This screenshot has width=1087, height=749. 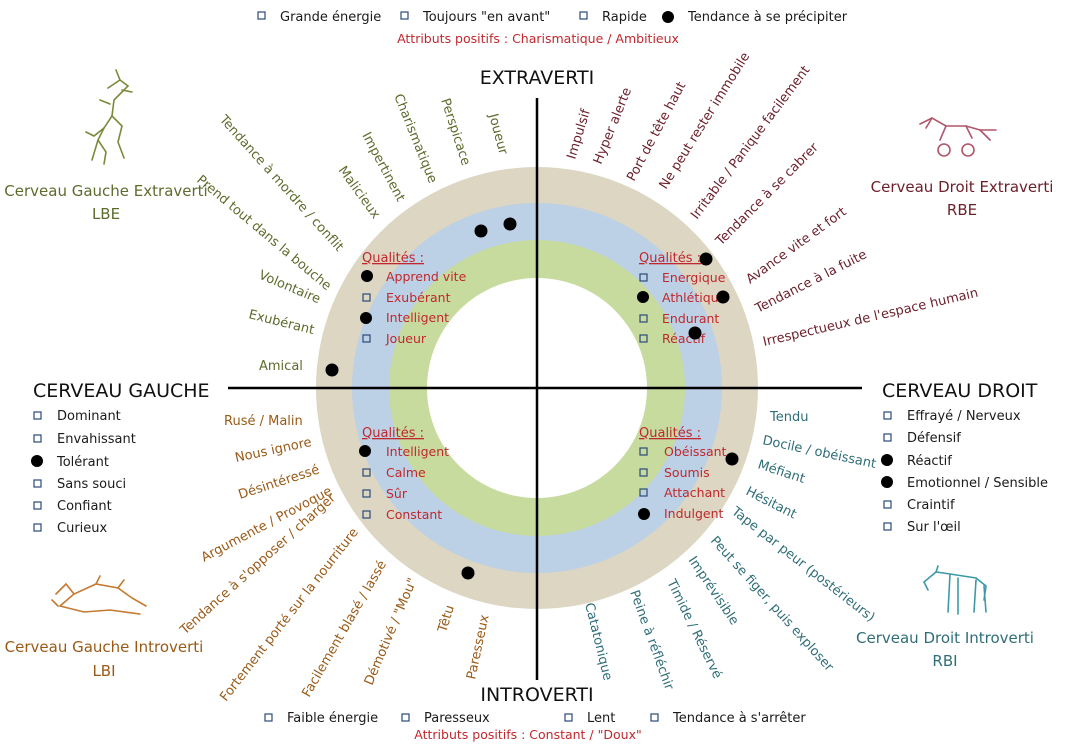 What do you see at coordinates (332, 718) in the screenshot?
I see `legend-item: Faible énergie` at bounding box center [332, 718].